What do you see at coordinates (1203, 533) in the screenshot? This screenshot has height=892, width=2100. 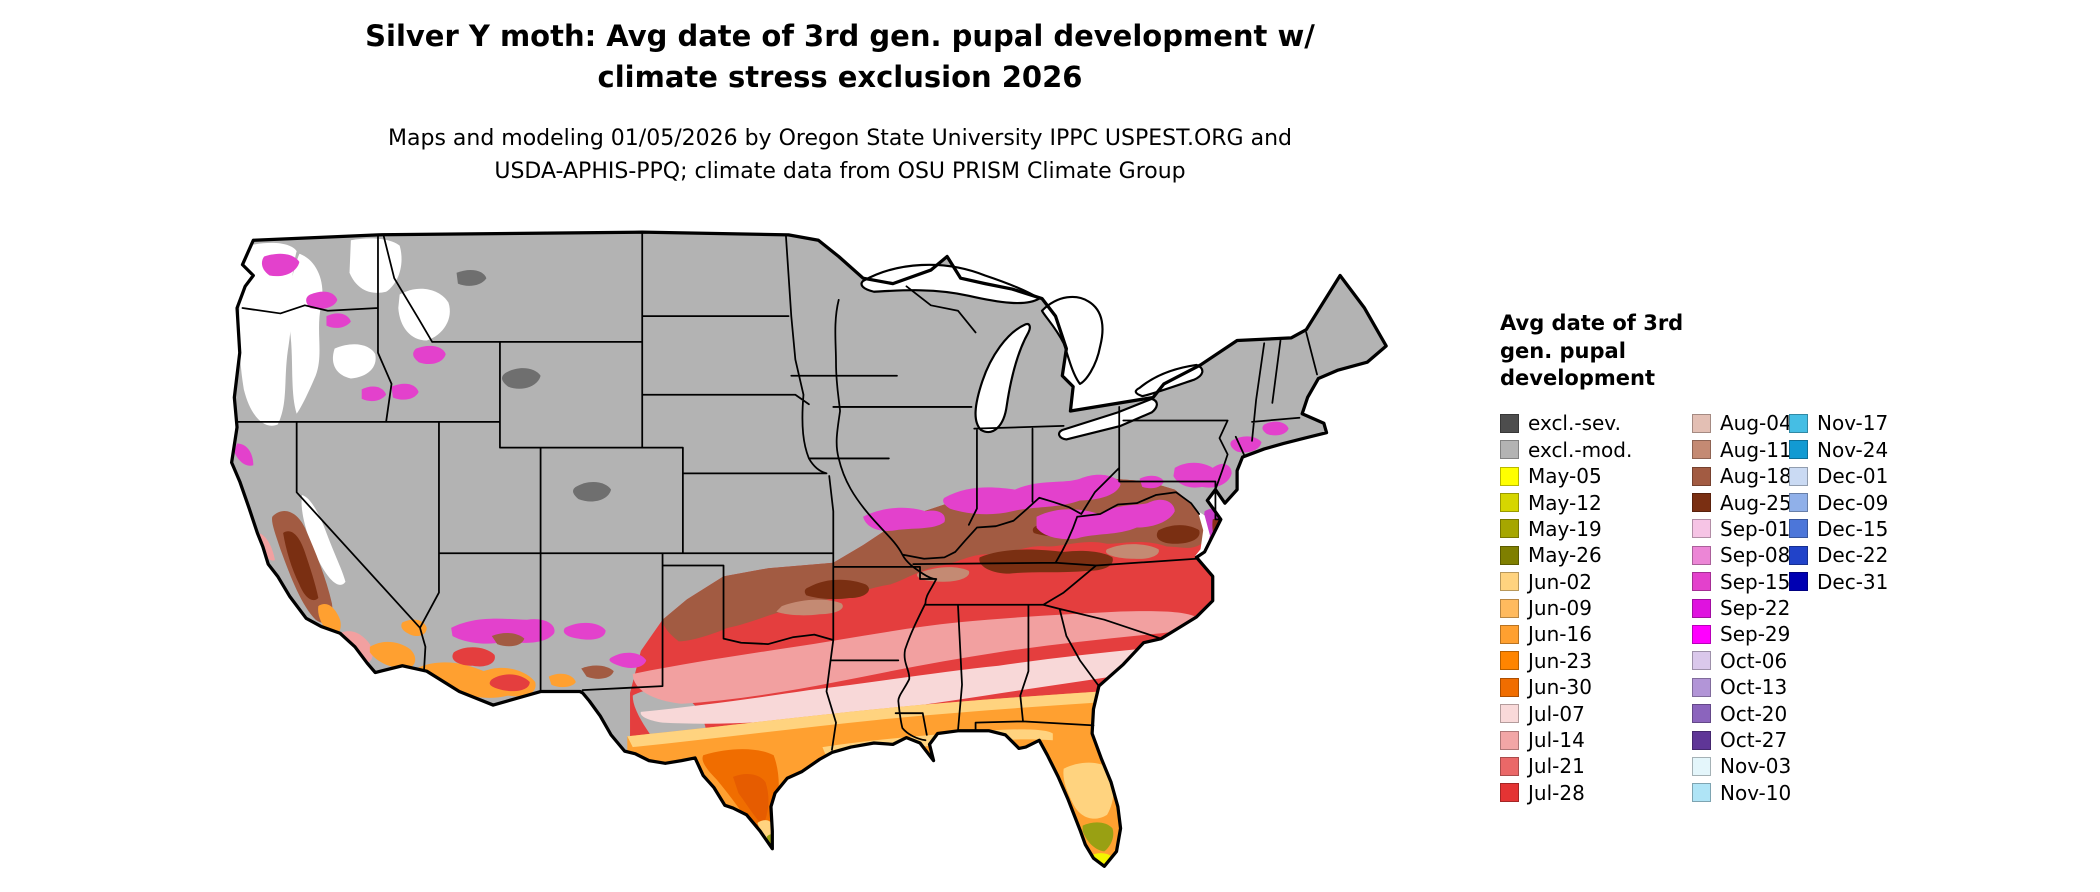 I see `chesapeake-bay` at bounding box center [1203, 533].